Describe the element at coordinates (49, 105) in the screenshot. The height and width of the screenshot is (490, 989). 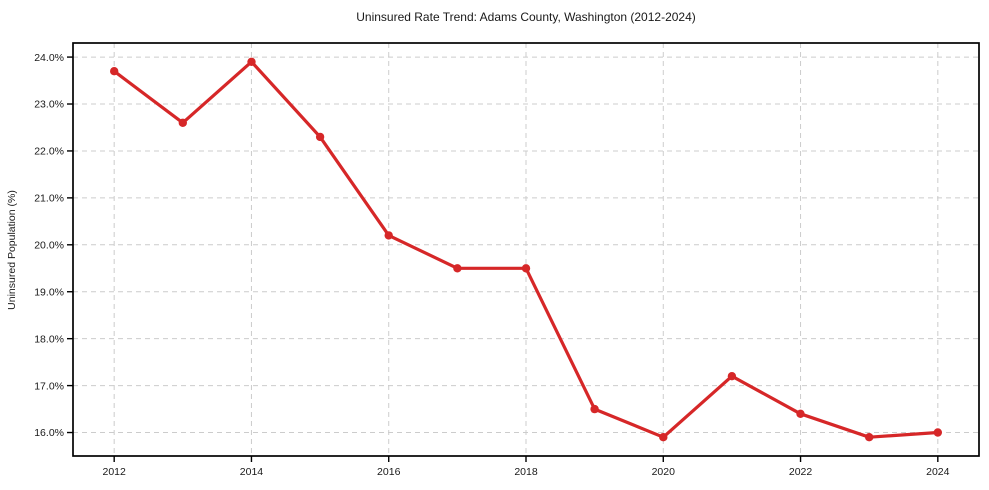
I see `y-tick-label: 23.0%` at that location.